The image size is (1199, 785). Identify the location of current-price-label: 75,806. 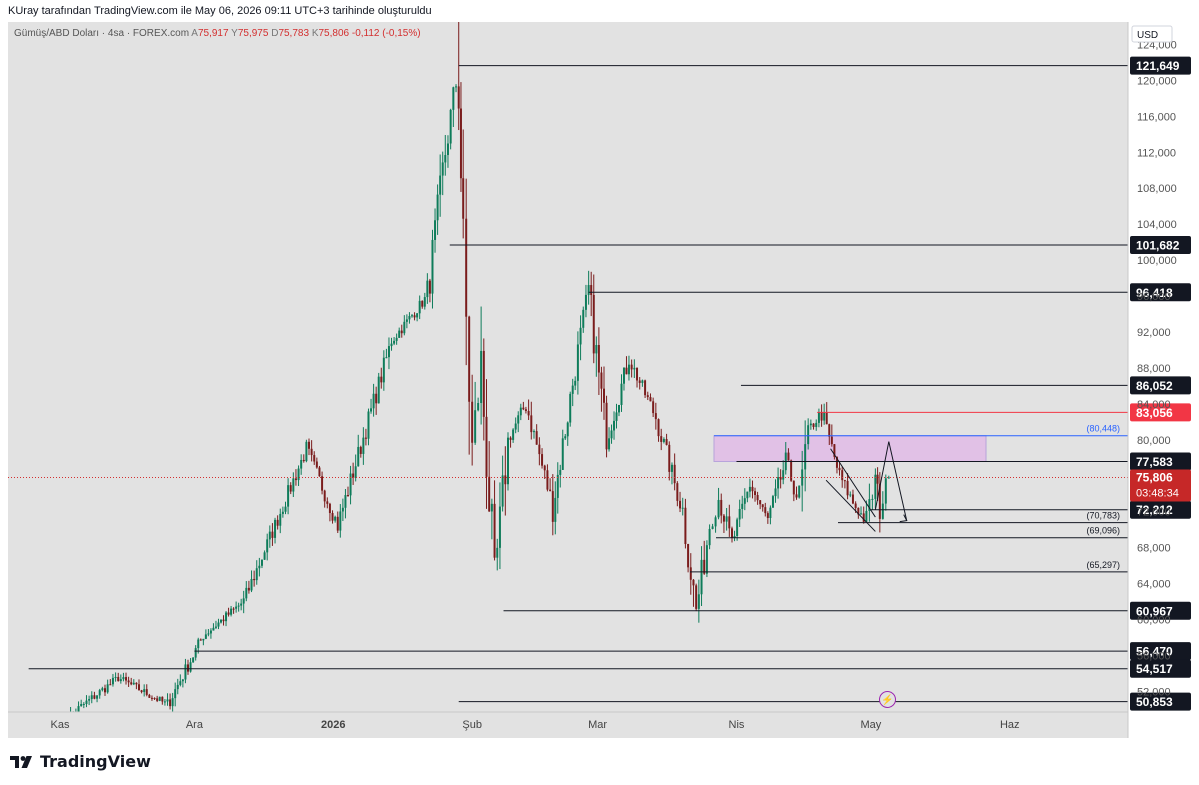
(1154, 477).